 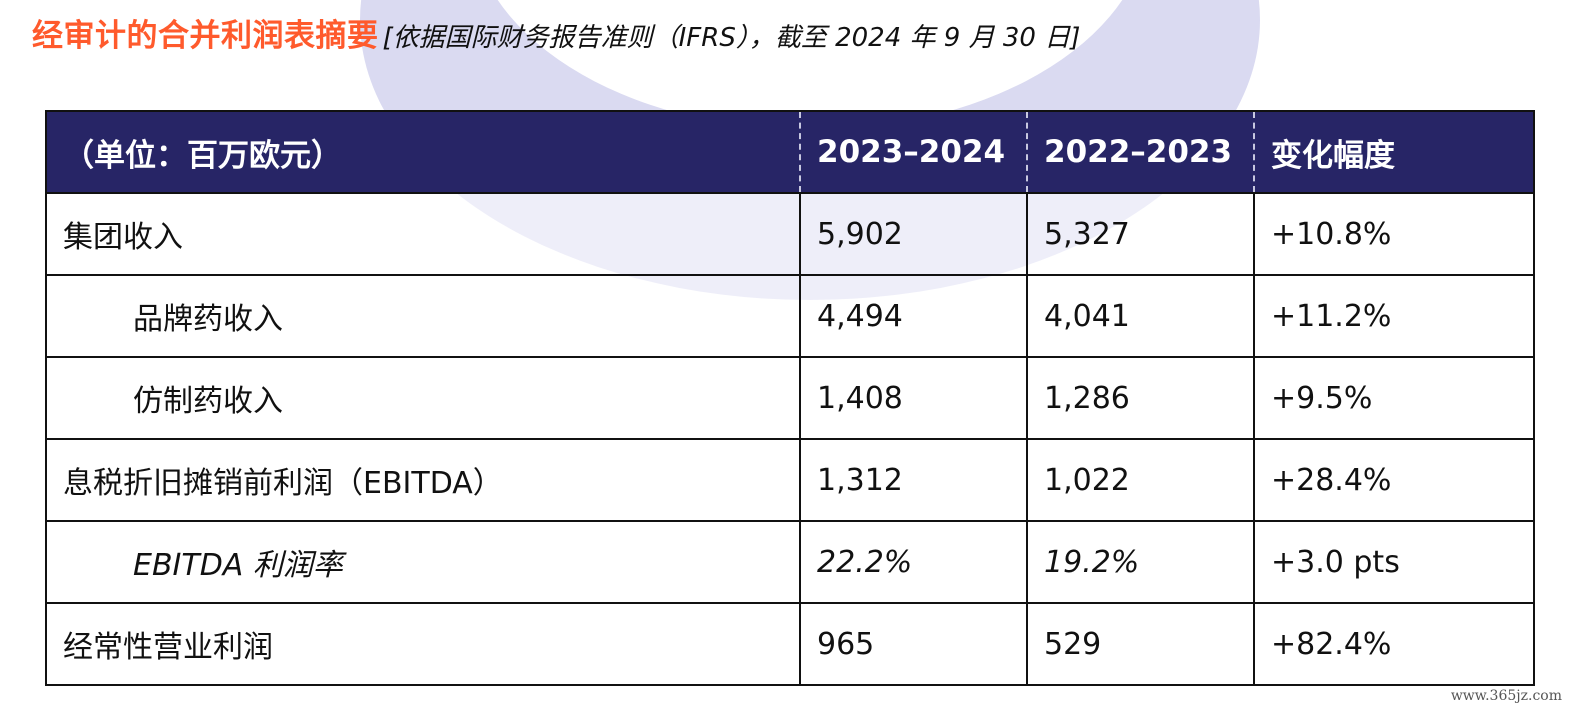 What do you see at coordinates (423, 562) in the screenshot?
I see `row-label: EBITDA 利润率` at bounding box center [423, 562].